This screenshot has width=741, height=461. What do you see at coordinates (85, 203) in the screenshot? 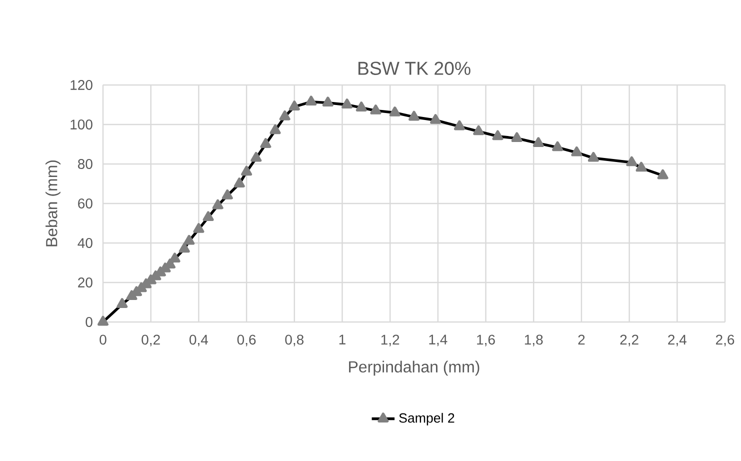
I see `y-tick-label: 60` at bounding box center [85, 203].